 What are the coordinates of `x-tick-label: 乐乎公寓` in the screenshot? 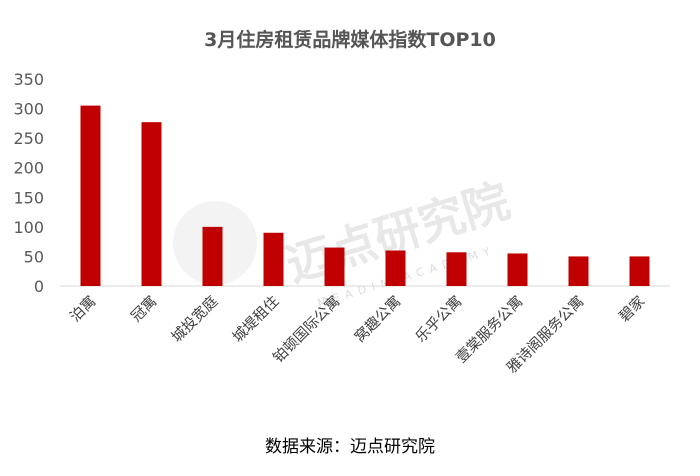 It's located at (439, 319).